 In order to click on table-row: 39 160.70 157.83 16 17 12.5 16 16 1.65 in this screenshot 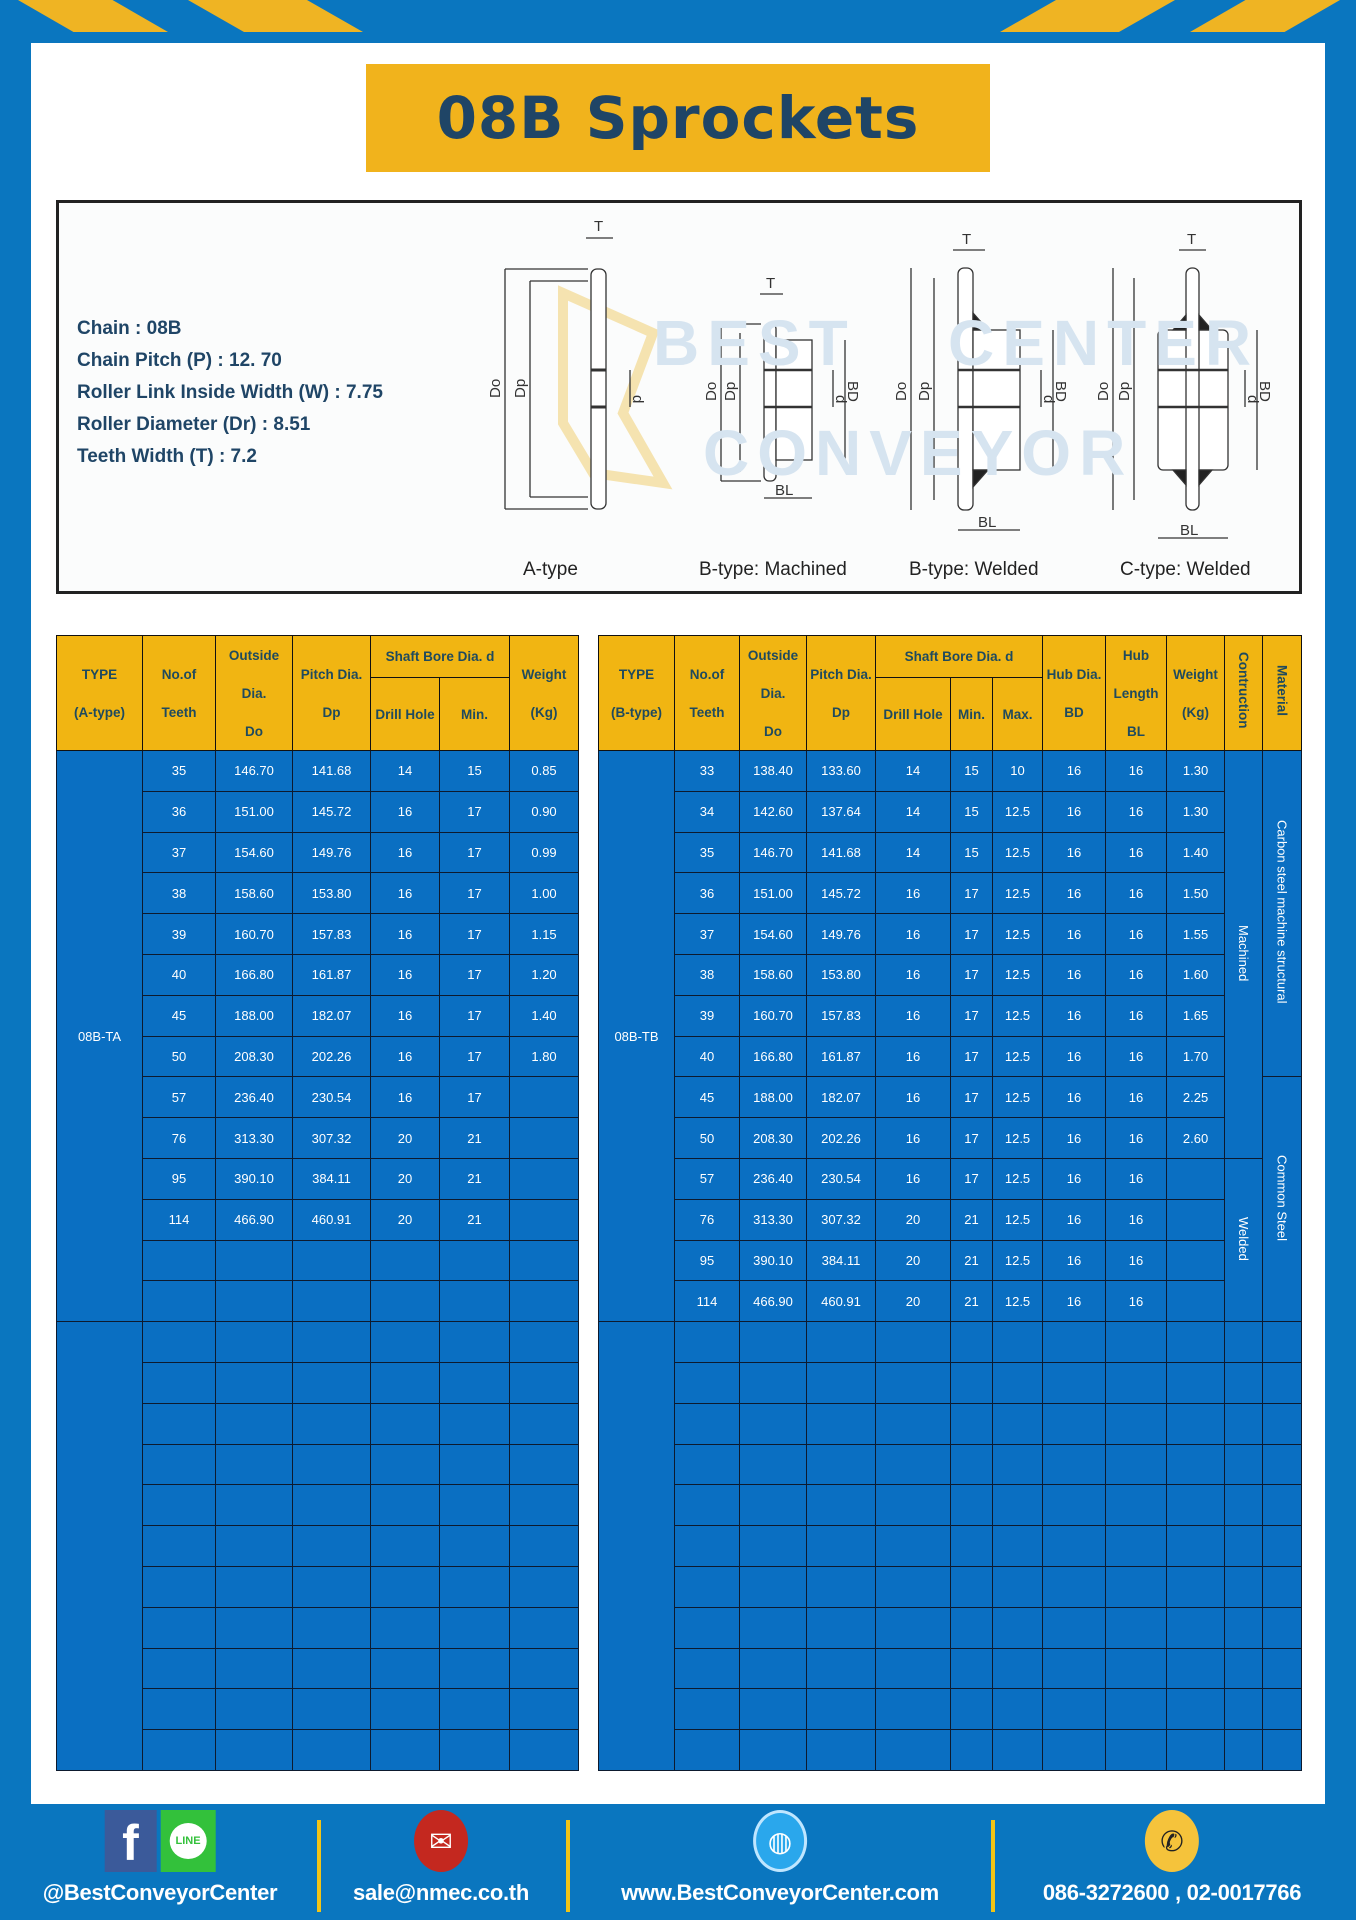, I will do `click(950, 1015)`.